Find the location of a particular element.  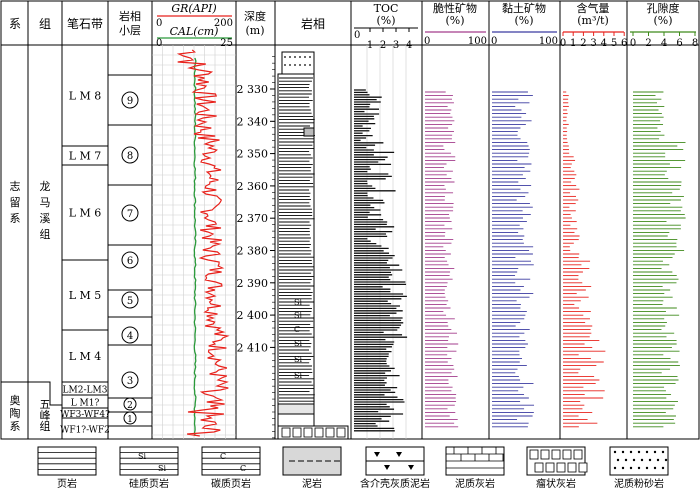

gr-label: GR(API) is located at coordinates (193, 8).